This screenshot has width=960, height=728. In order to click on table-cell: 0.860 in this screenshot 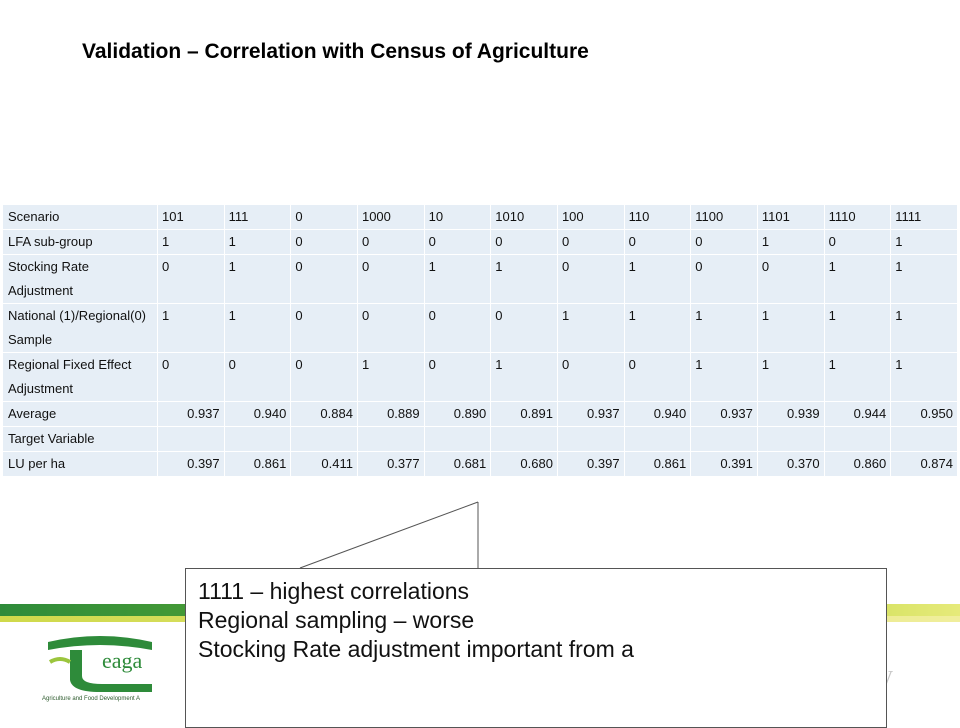, I will do `click(857, 464)`.